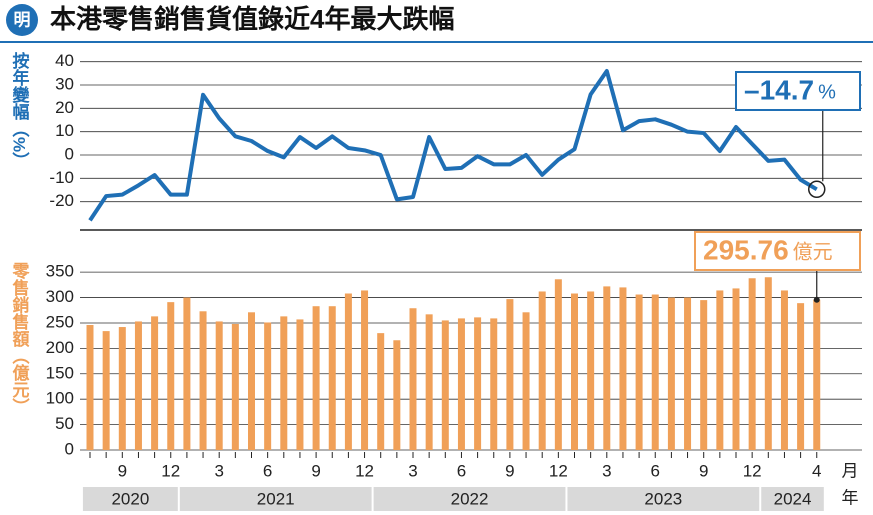  What do you see at coordinates (20, 110) in the screenshot?
I see `y-axis-label: 按年變幅（%）` at bounding box center [20, 110].